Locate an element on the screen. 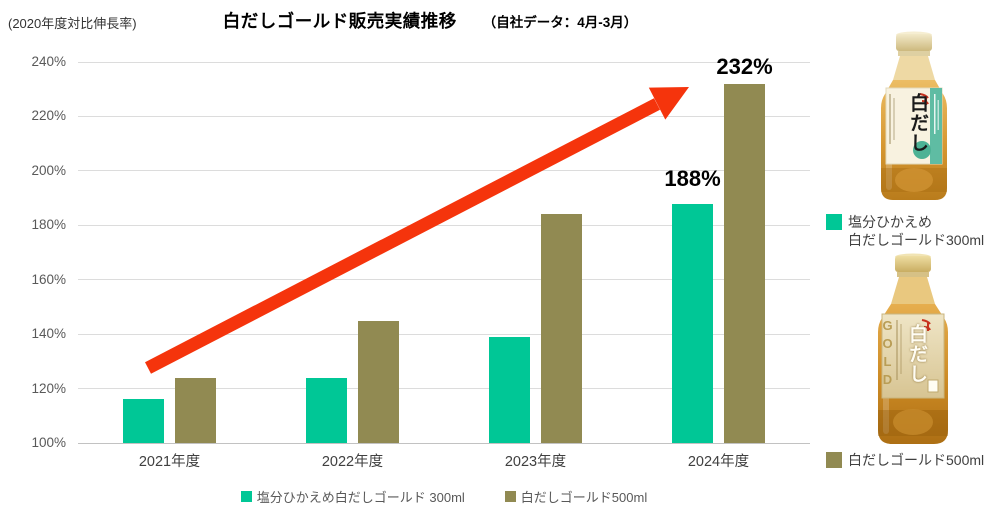 The image size is (1000, 514). legend-bottom: 塩分ひかえめ白だしゴールド 300ml 白だしゴールド500ml is located at coordinates (444, 496).